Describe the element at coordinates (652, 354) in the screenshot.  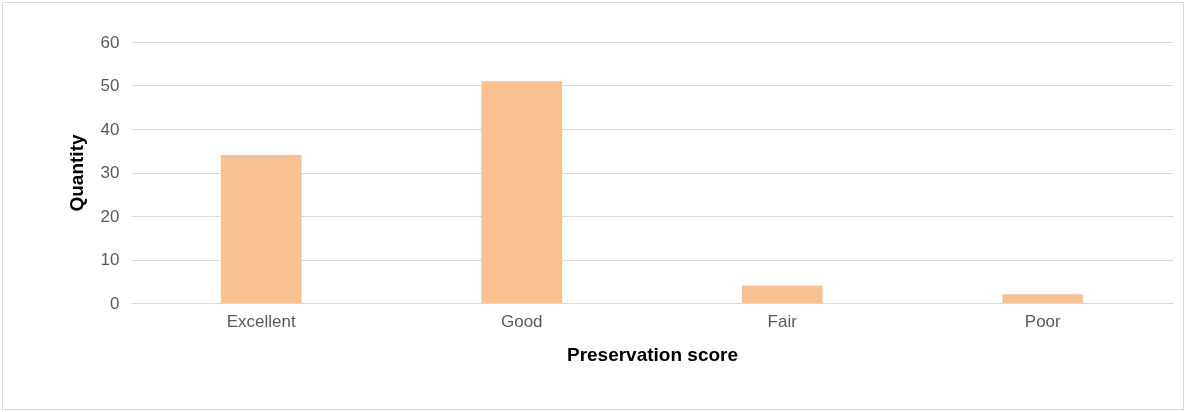
I see `x-axis-title: Preservation score` at that location.